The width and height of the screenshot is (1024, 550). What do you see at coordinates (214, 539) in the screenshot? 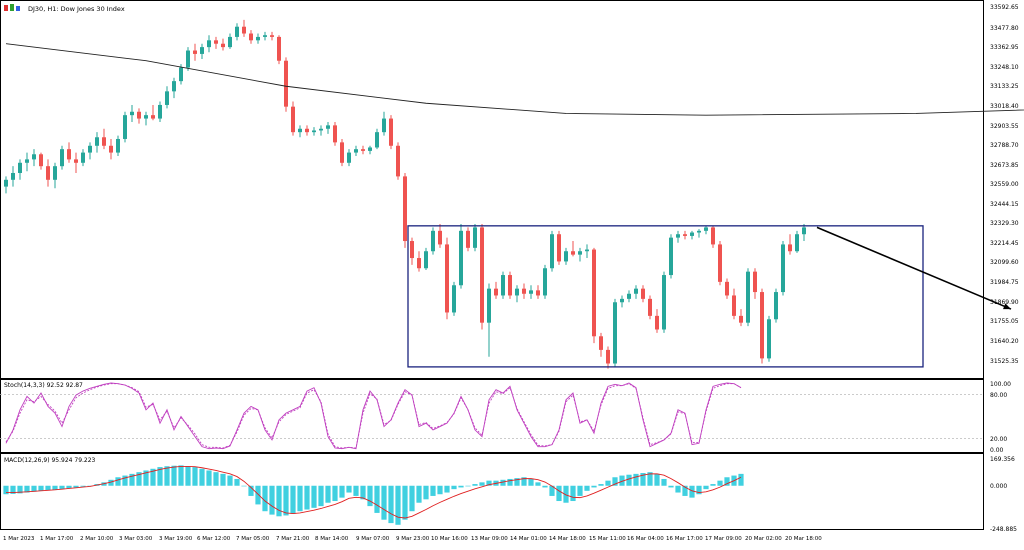
I see `time-axis-tick-label: 6 Mar 12:00` at bounding box center [214, 539].